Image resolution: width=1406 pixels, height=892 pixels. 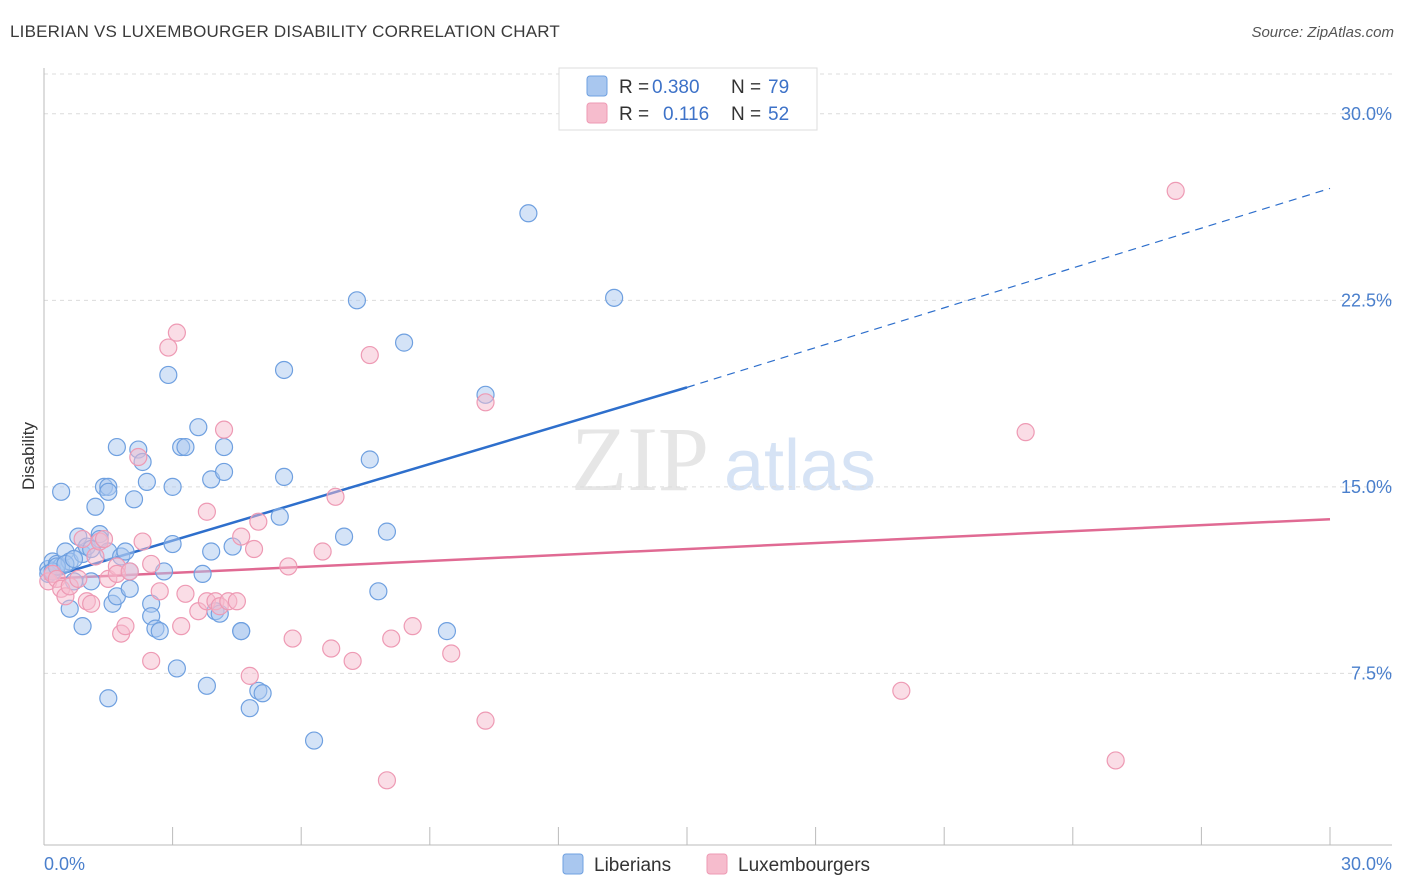 What do you see at coordinates (676, 87) in the screenshot?
I see `legend-r-value-1: 0.380` at bounding box center [676, 87].